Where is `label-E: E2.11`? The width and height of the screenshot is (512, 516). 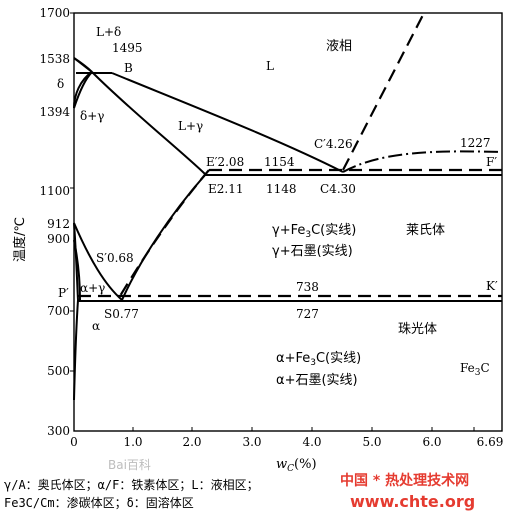
label-E: E2.11 is located at coordinates (225, 189).